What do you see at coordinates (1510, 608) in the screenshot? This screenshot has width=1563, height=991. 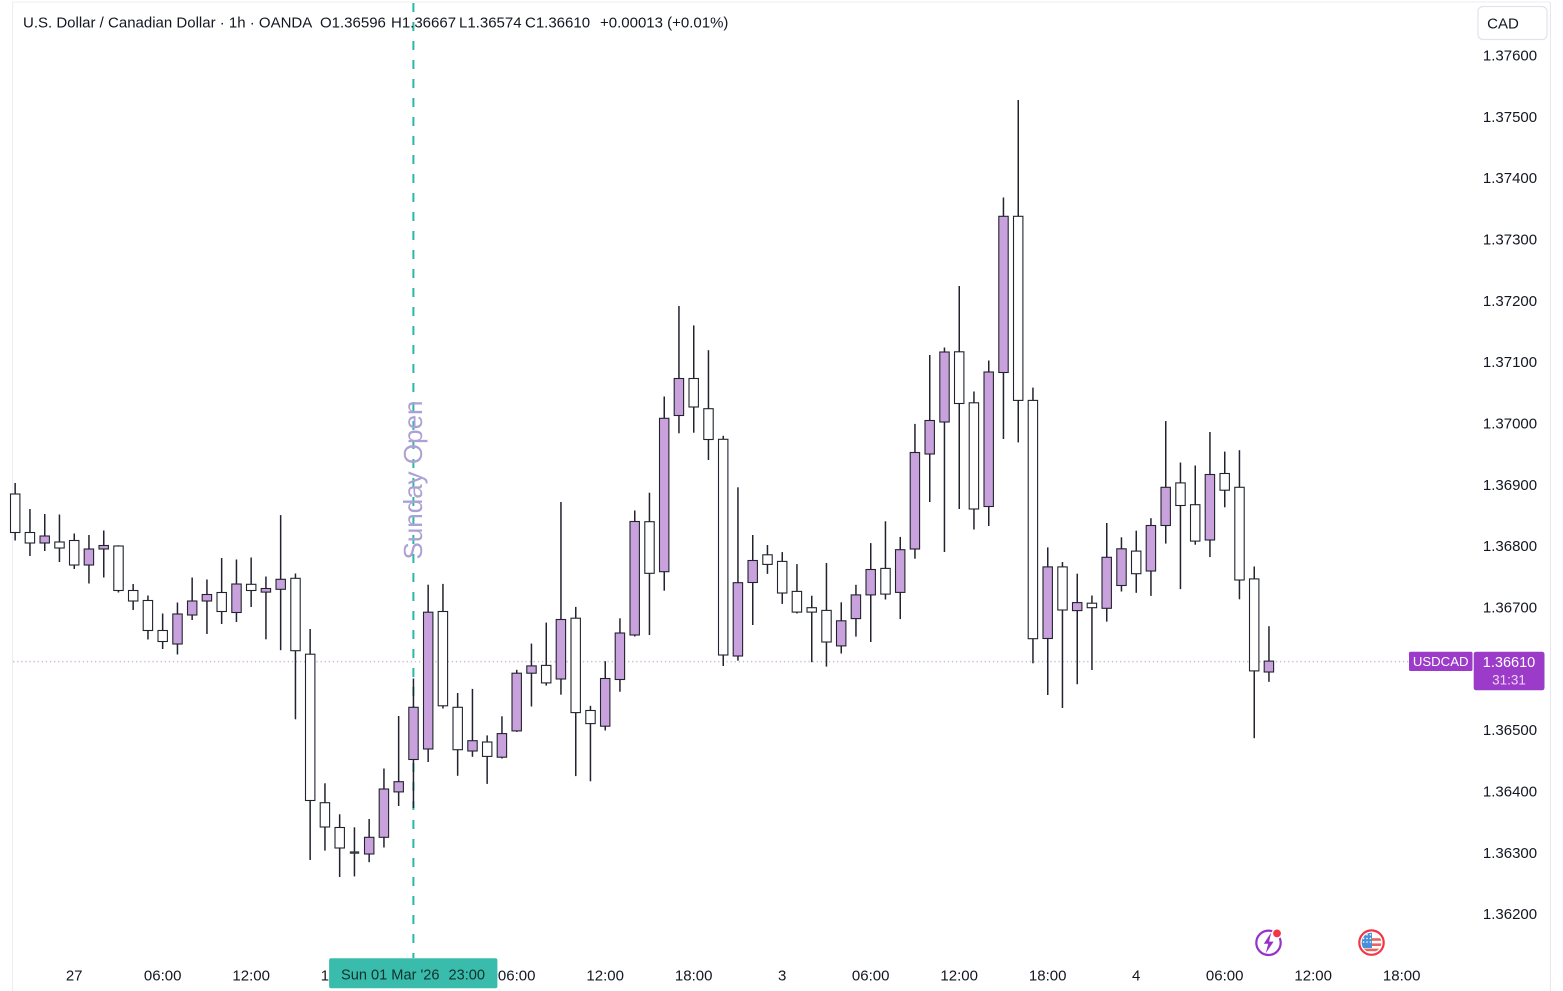 I see `svg-text: 1.36700` at bounding box center [1510, 608].